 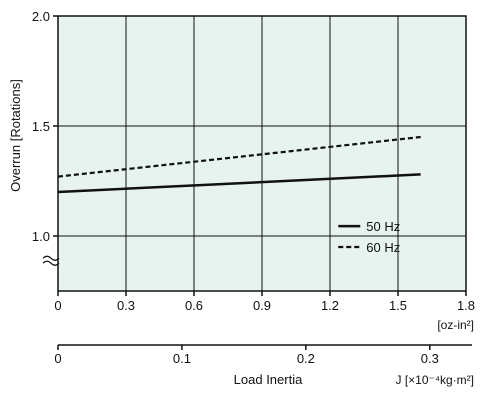 I want to click on break-wave-upper, so click(x=51, y=258).